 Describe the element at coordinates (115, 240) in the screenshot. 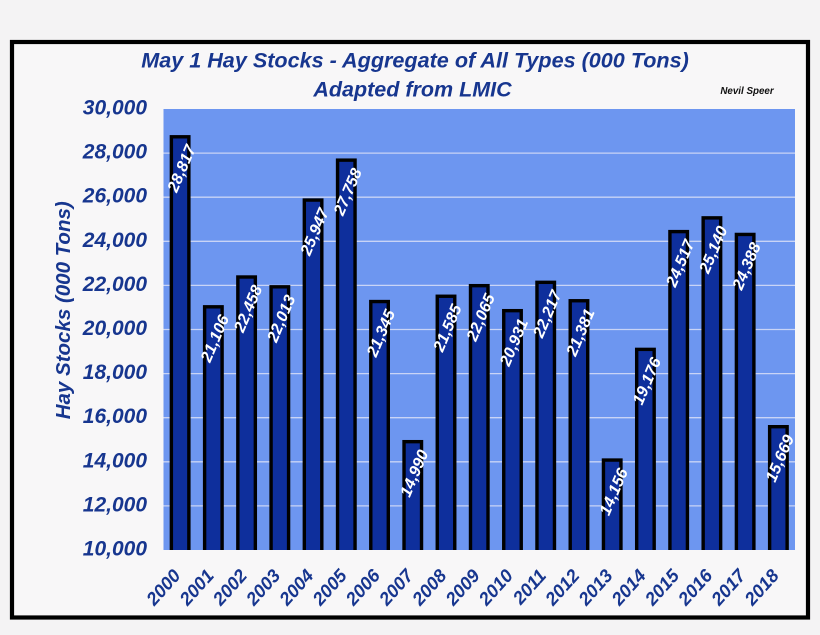

I see `svg-text: 24,000` at that location.